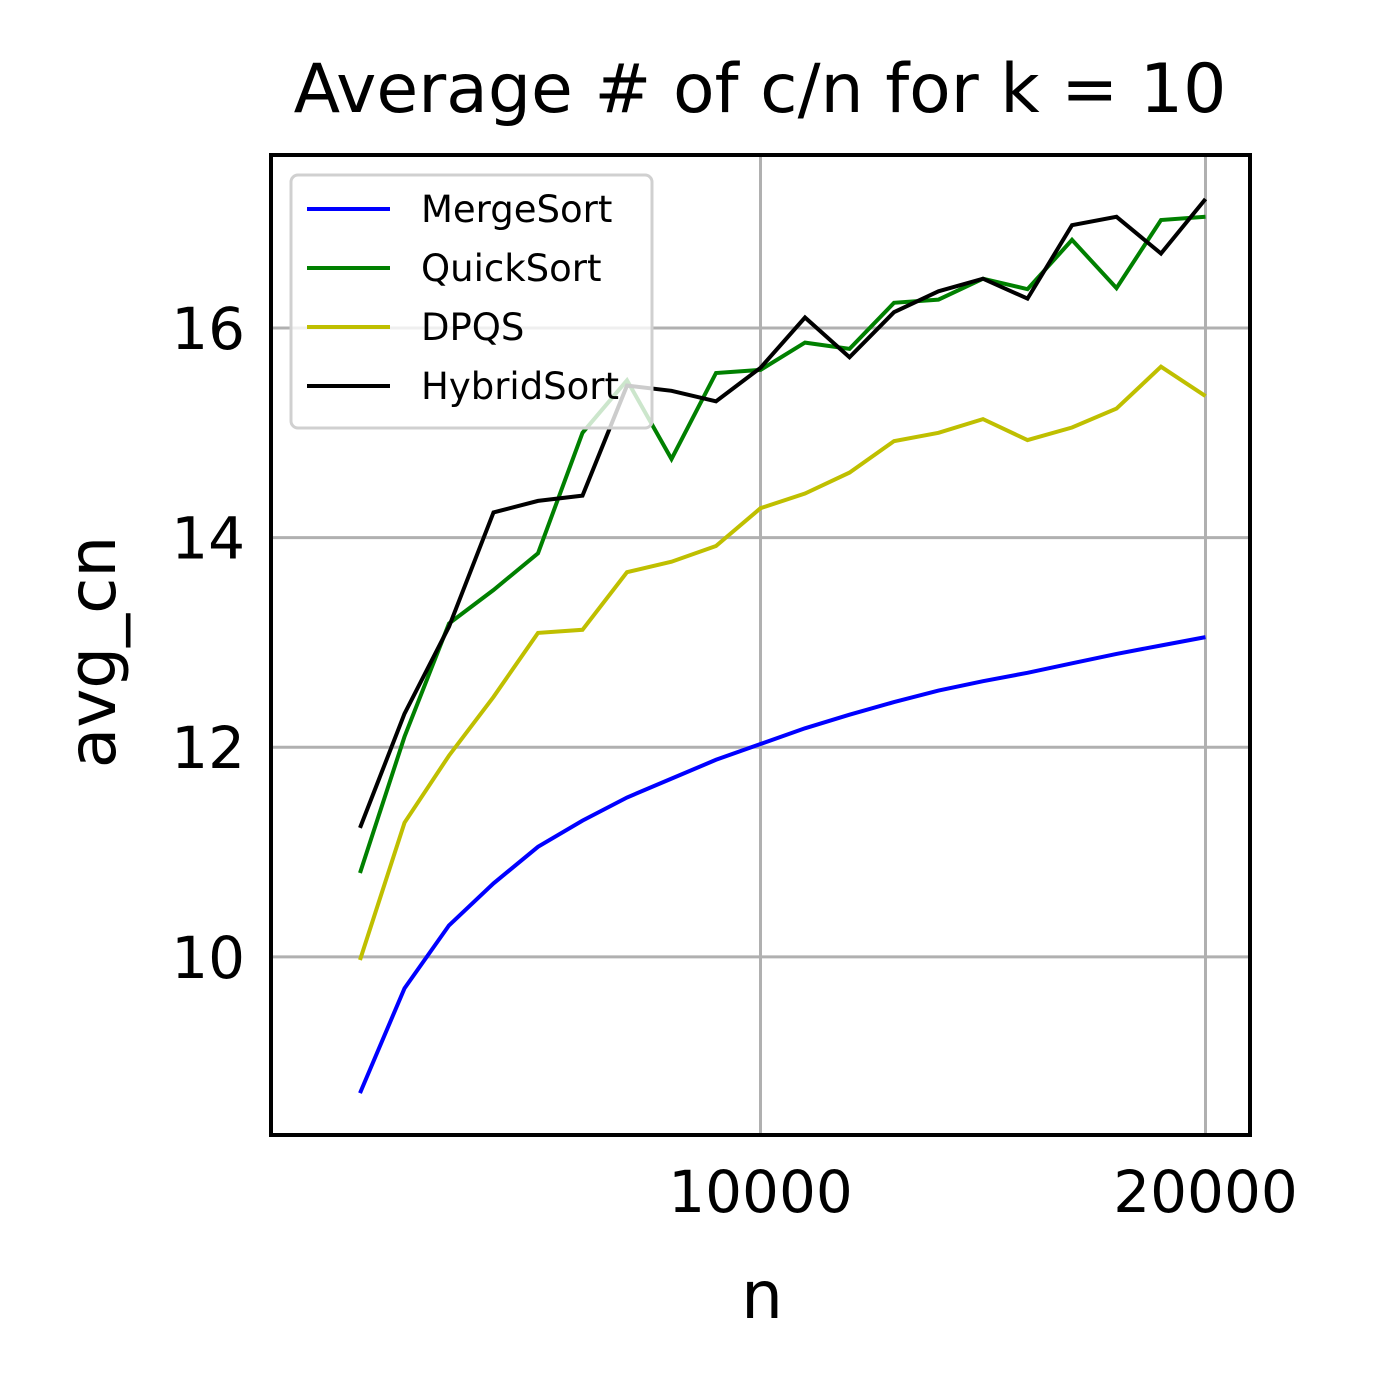 This screenshot has height=1385, width=1383. I want to click on legend: MergeSort QuickSort DPQS HybridSort, so click(471, 301).